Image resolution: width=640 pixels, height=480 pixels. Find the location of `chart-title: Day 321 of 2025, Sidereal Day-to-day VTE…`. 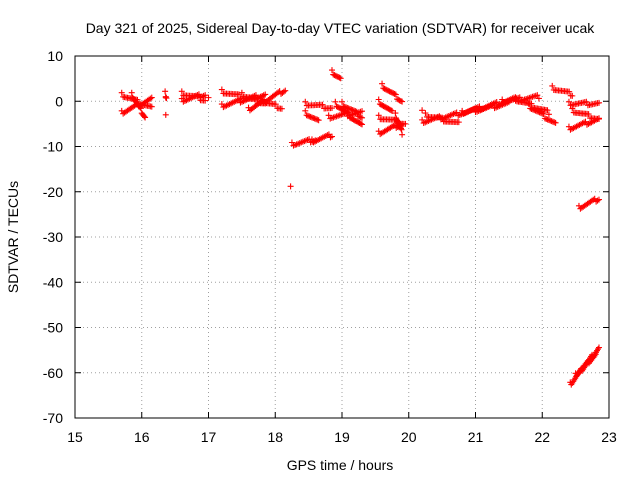

chart-title: Day 321 of 2025, Sidereal Day-to-day VTE… is located at coordinates (341, 28).